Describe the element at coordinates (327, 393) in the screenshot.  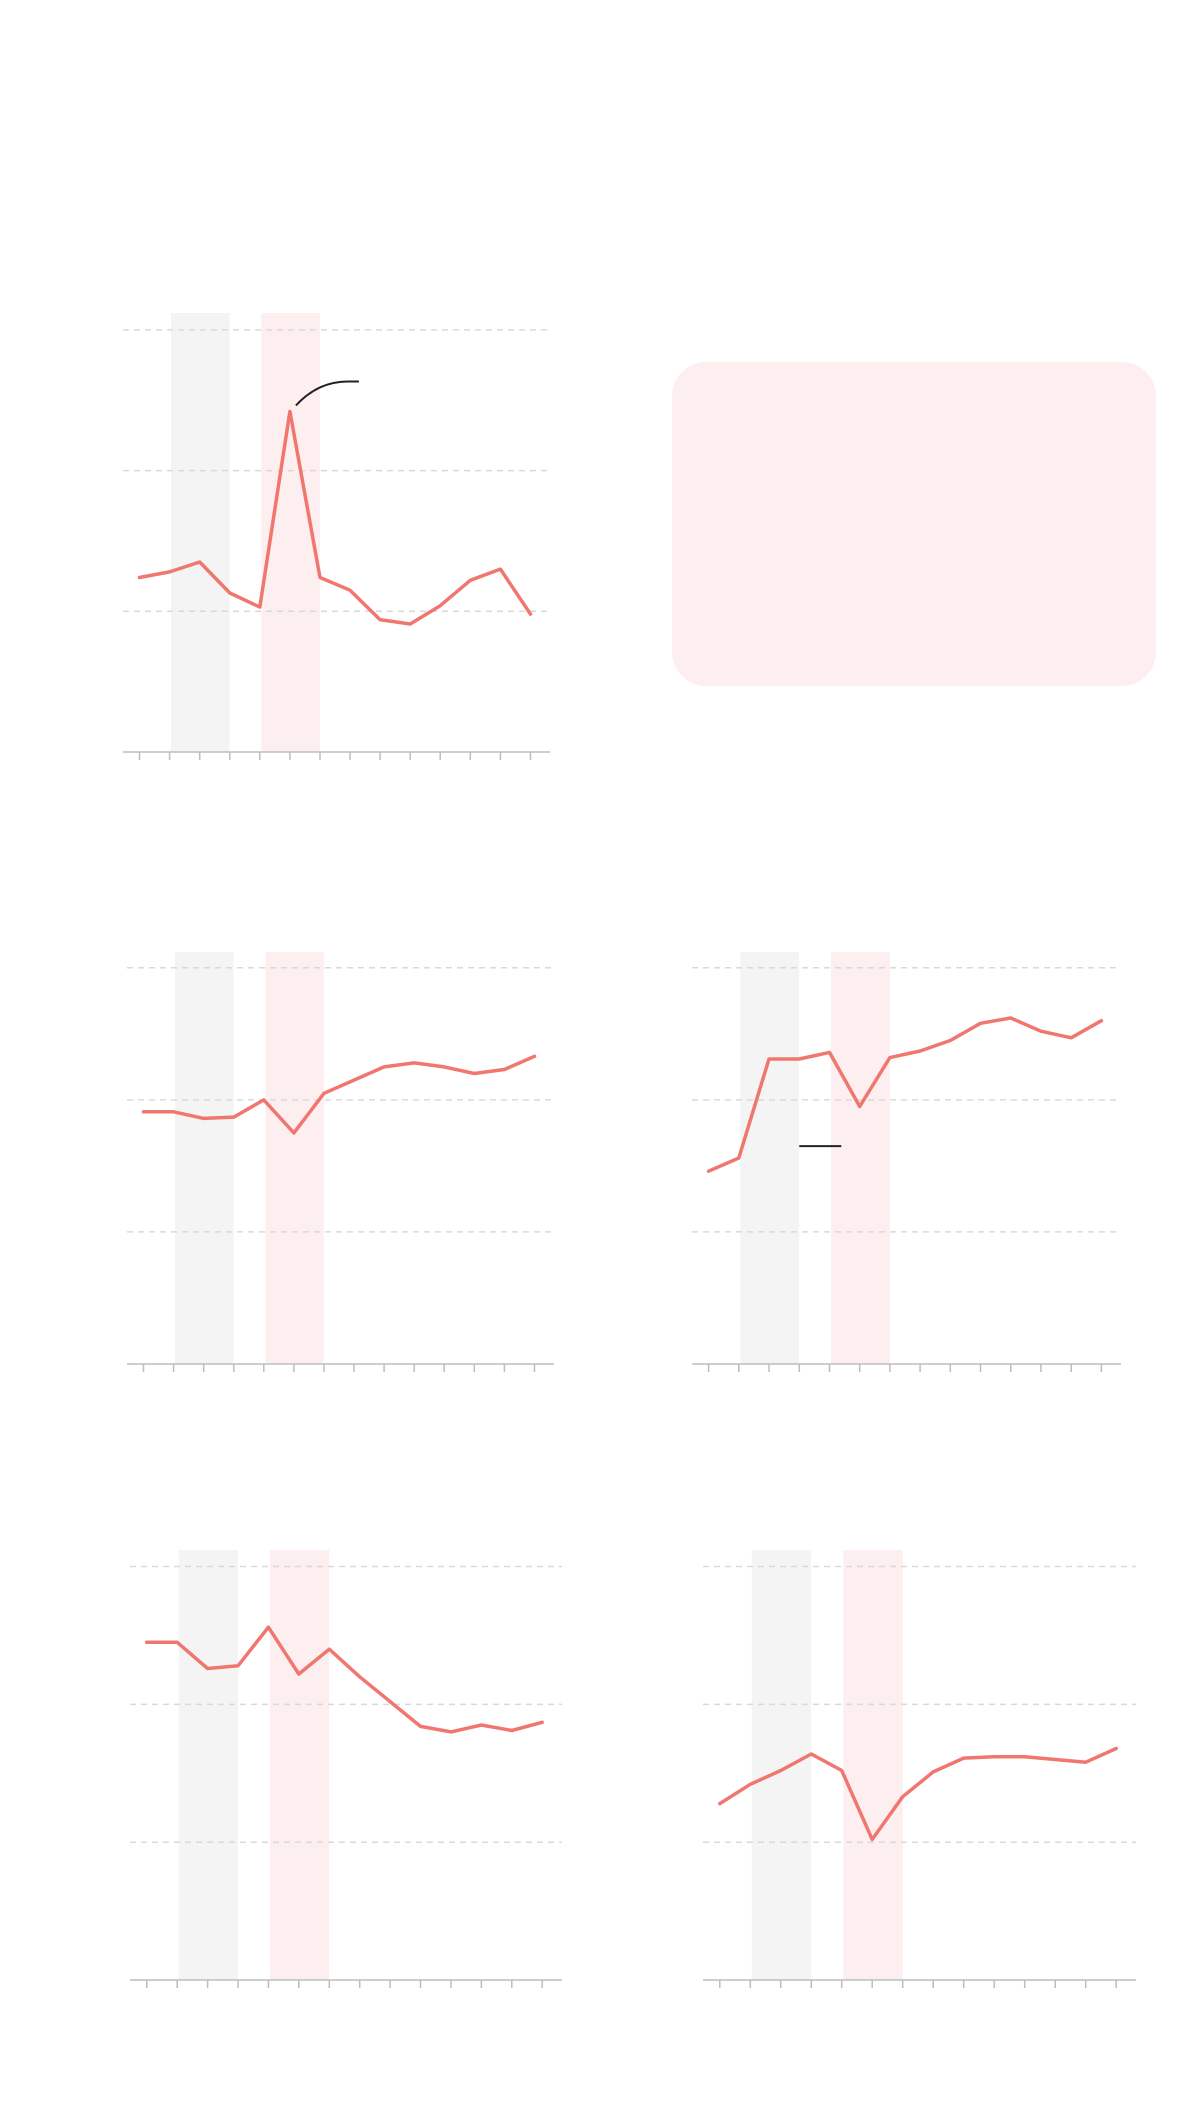
I see `annotation-leader` at that location.